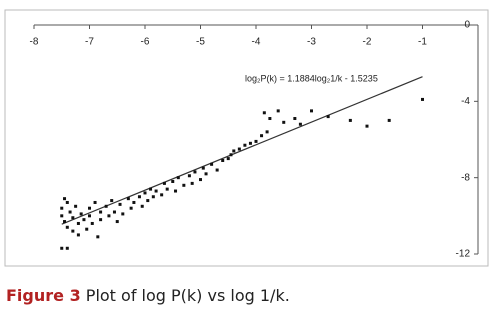  What do you see at coordinates (43, 295) in the screenshot?
I see `caption-label: Figure 3` at bounding box center [43, 295].